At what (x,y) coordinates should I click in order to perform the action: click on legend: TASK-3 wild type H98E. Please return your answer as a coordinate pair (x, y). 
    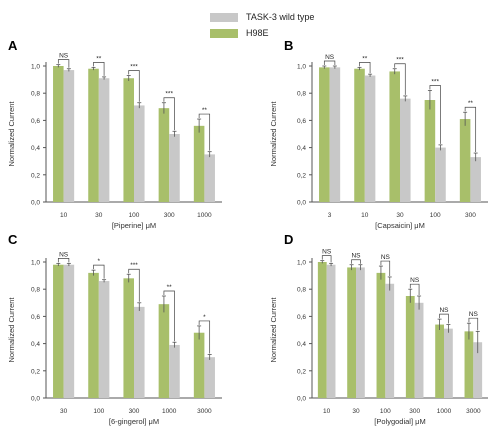
    Looking at the image, I should click on (262, 25).